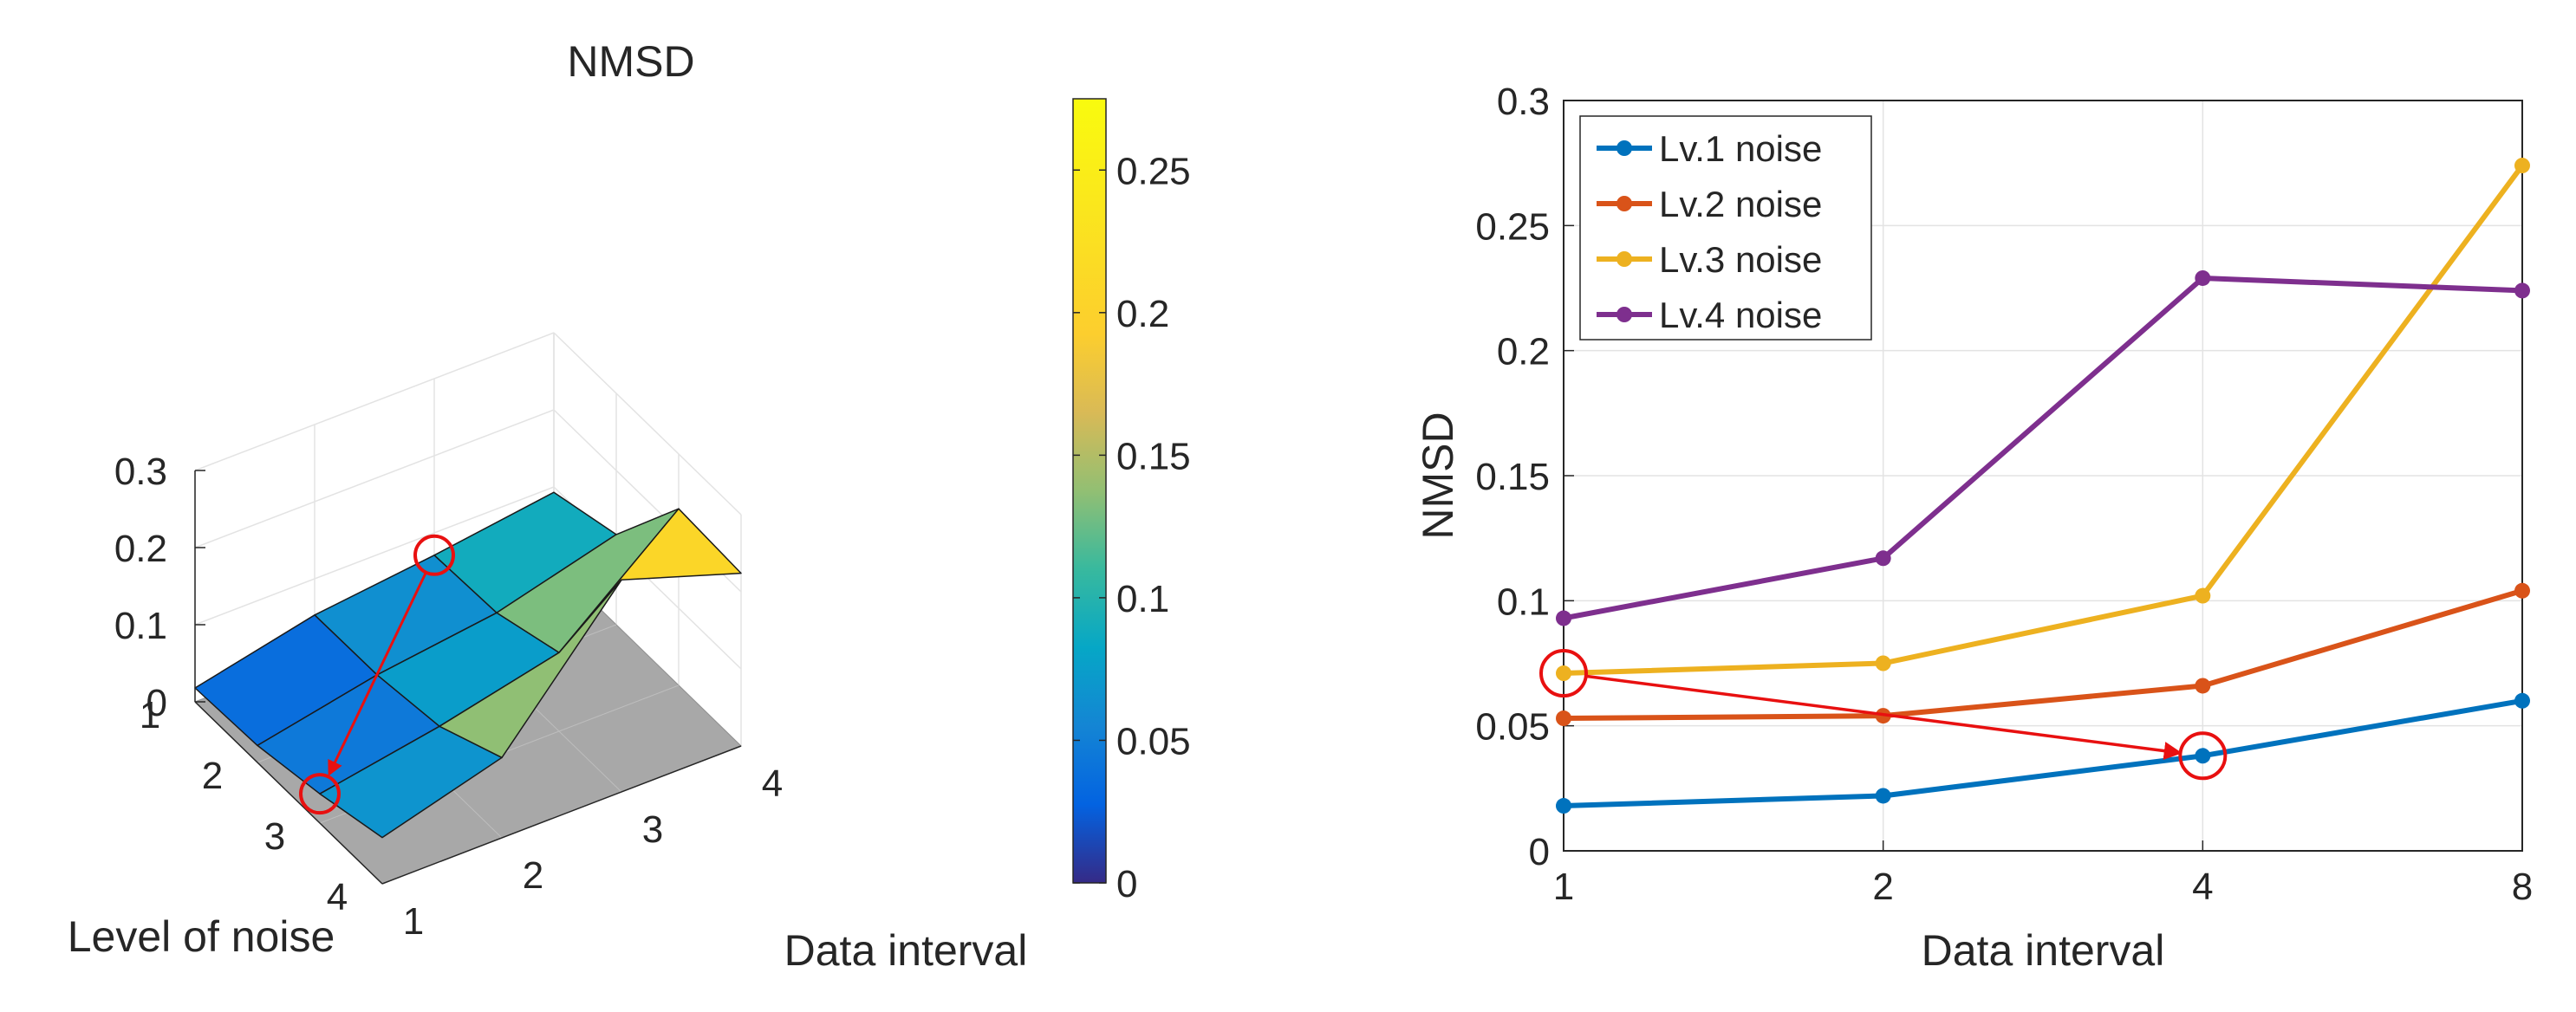 Image resolution: width=2576 pixels, height=1012 pixels. What do you see at coordinates (772, 783) in the screenshot?
I see `interval-tick-label: 4` at bounding box center [772, 783].